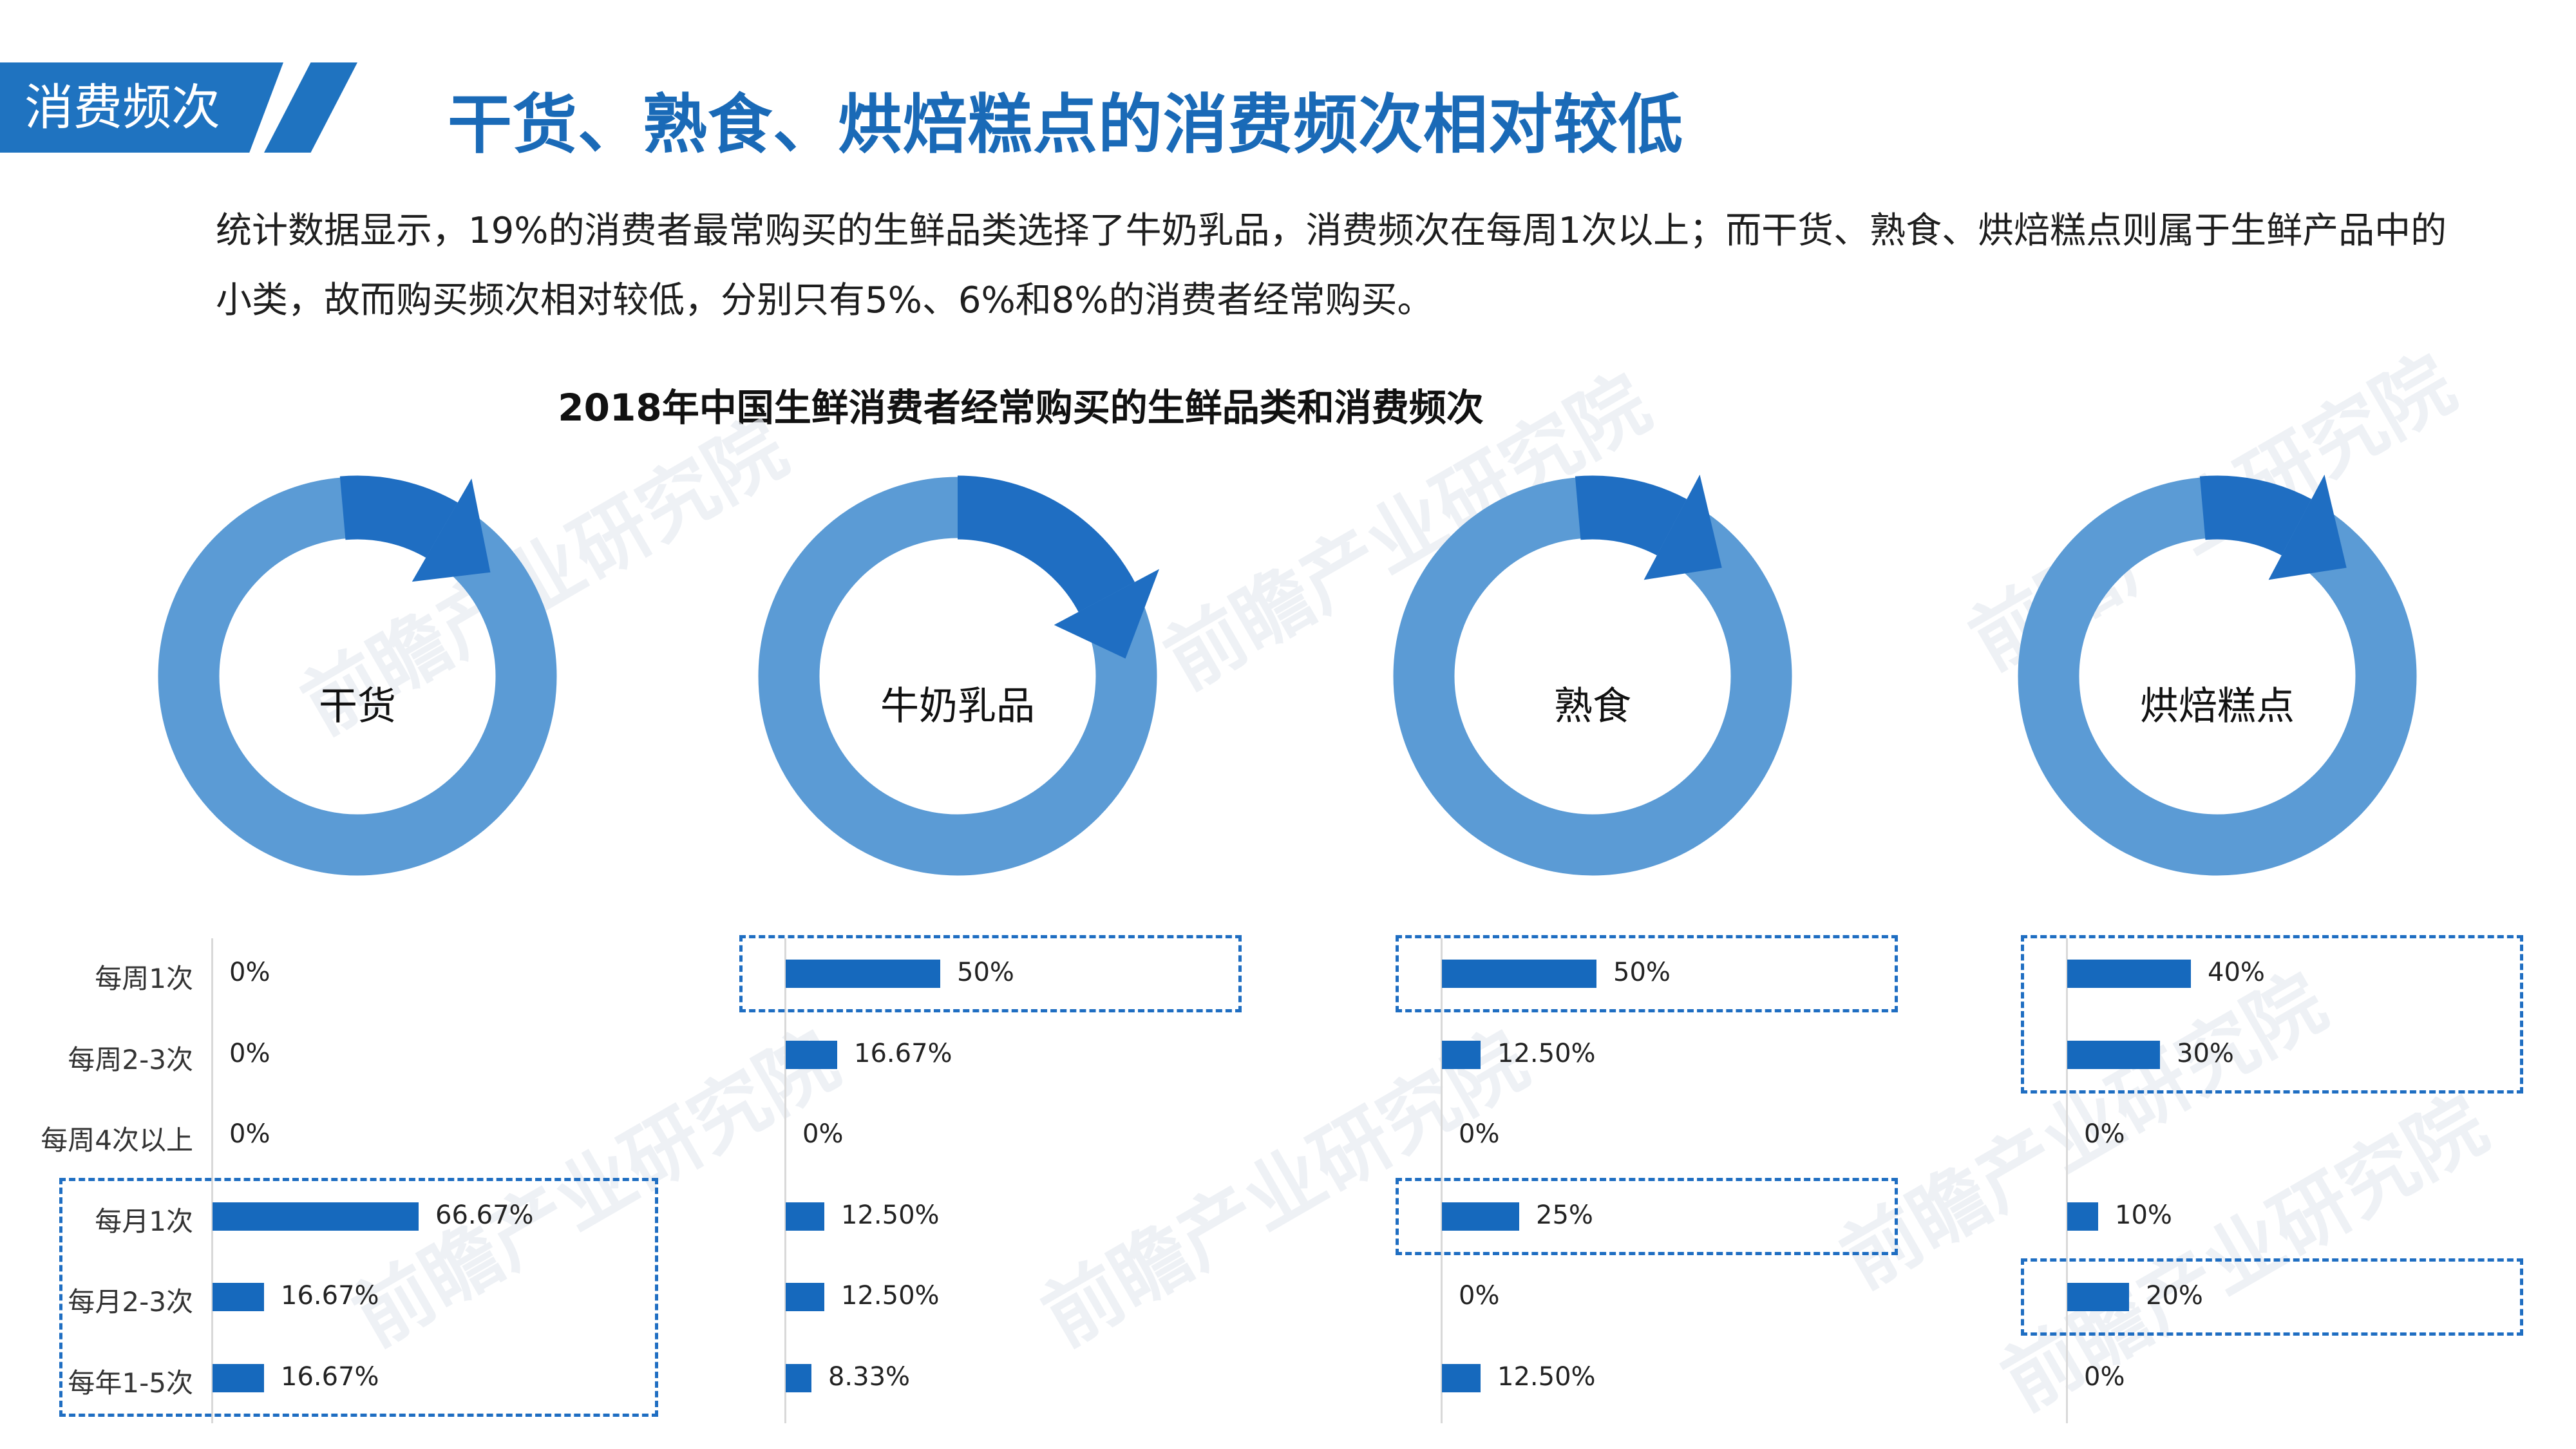 The image size is (2576, 1449). What do you see at coordinates (1564, 1215) in the screenshot?
I see `value-label: 25%` at bounding box center [1564, 1215].